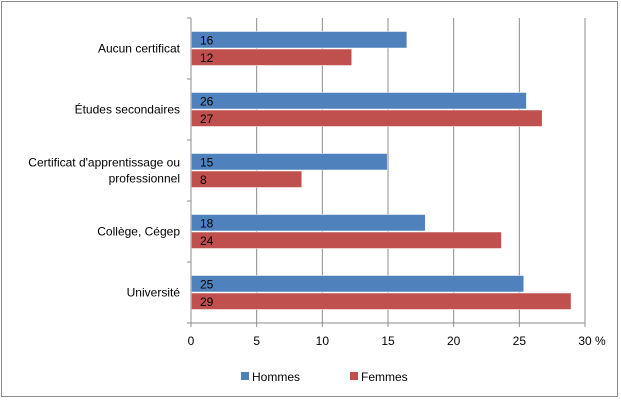  I want to click on data-label: 29, so click(207, 302).